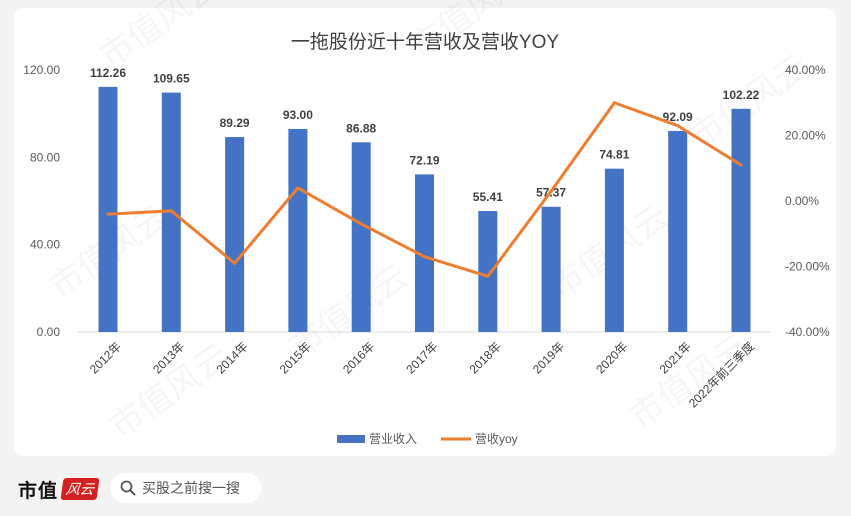 The height and width of the screenshot is (516, 851). What do you see at coordinates (805, 136) in the screenshot?
I see `right-axis-tick-label: 20.00%` at bounding box center [805, 136].